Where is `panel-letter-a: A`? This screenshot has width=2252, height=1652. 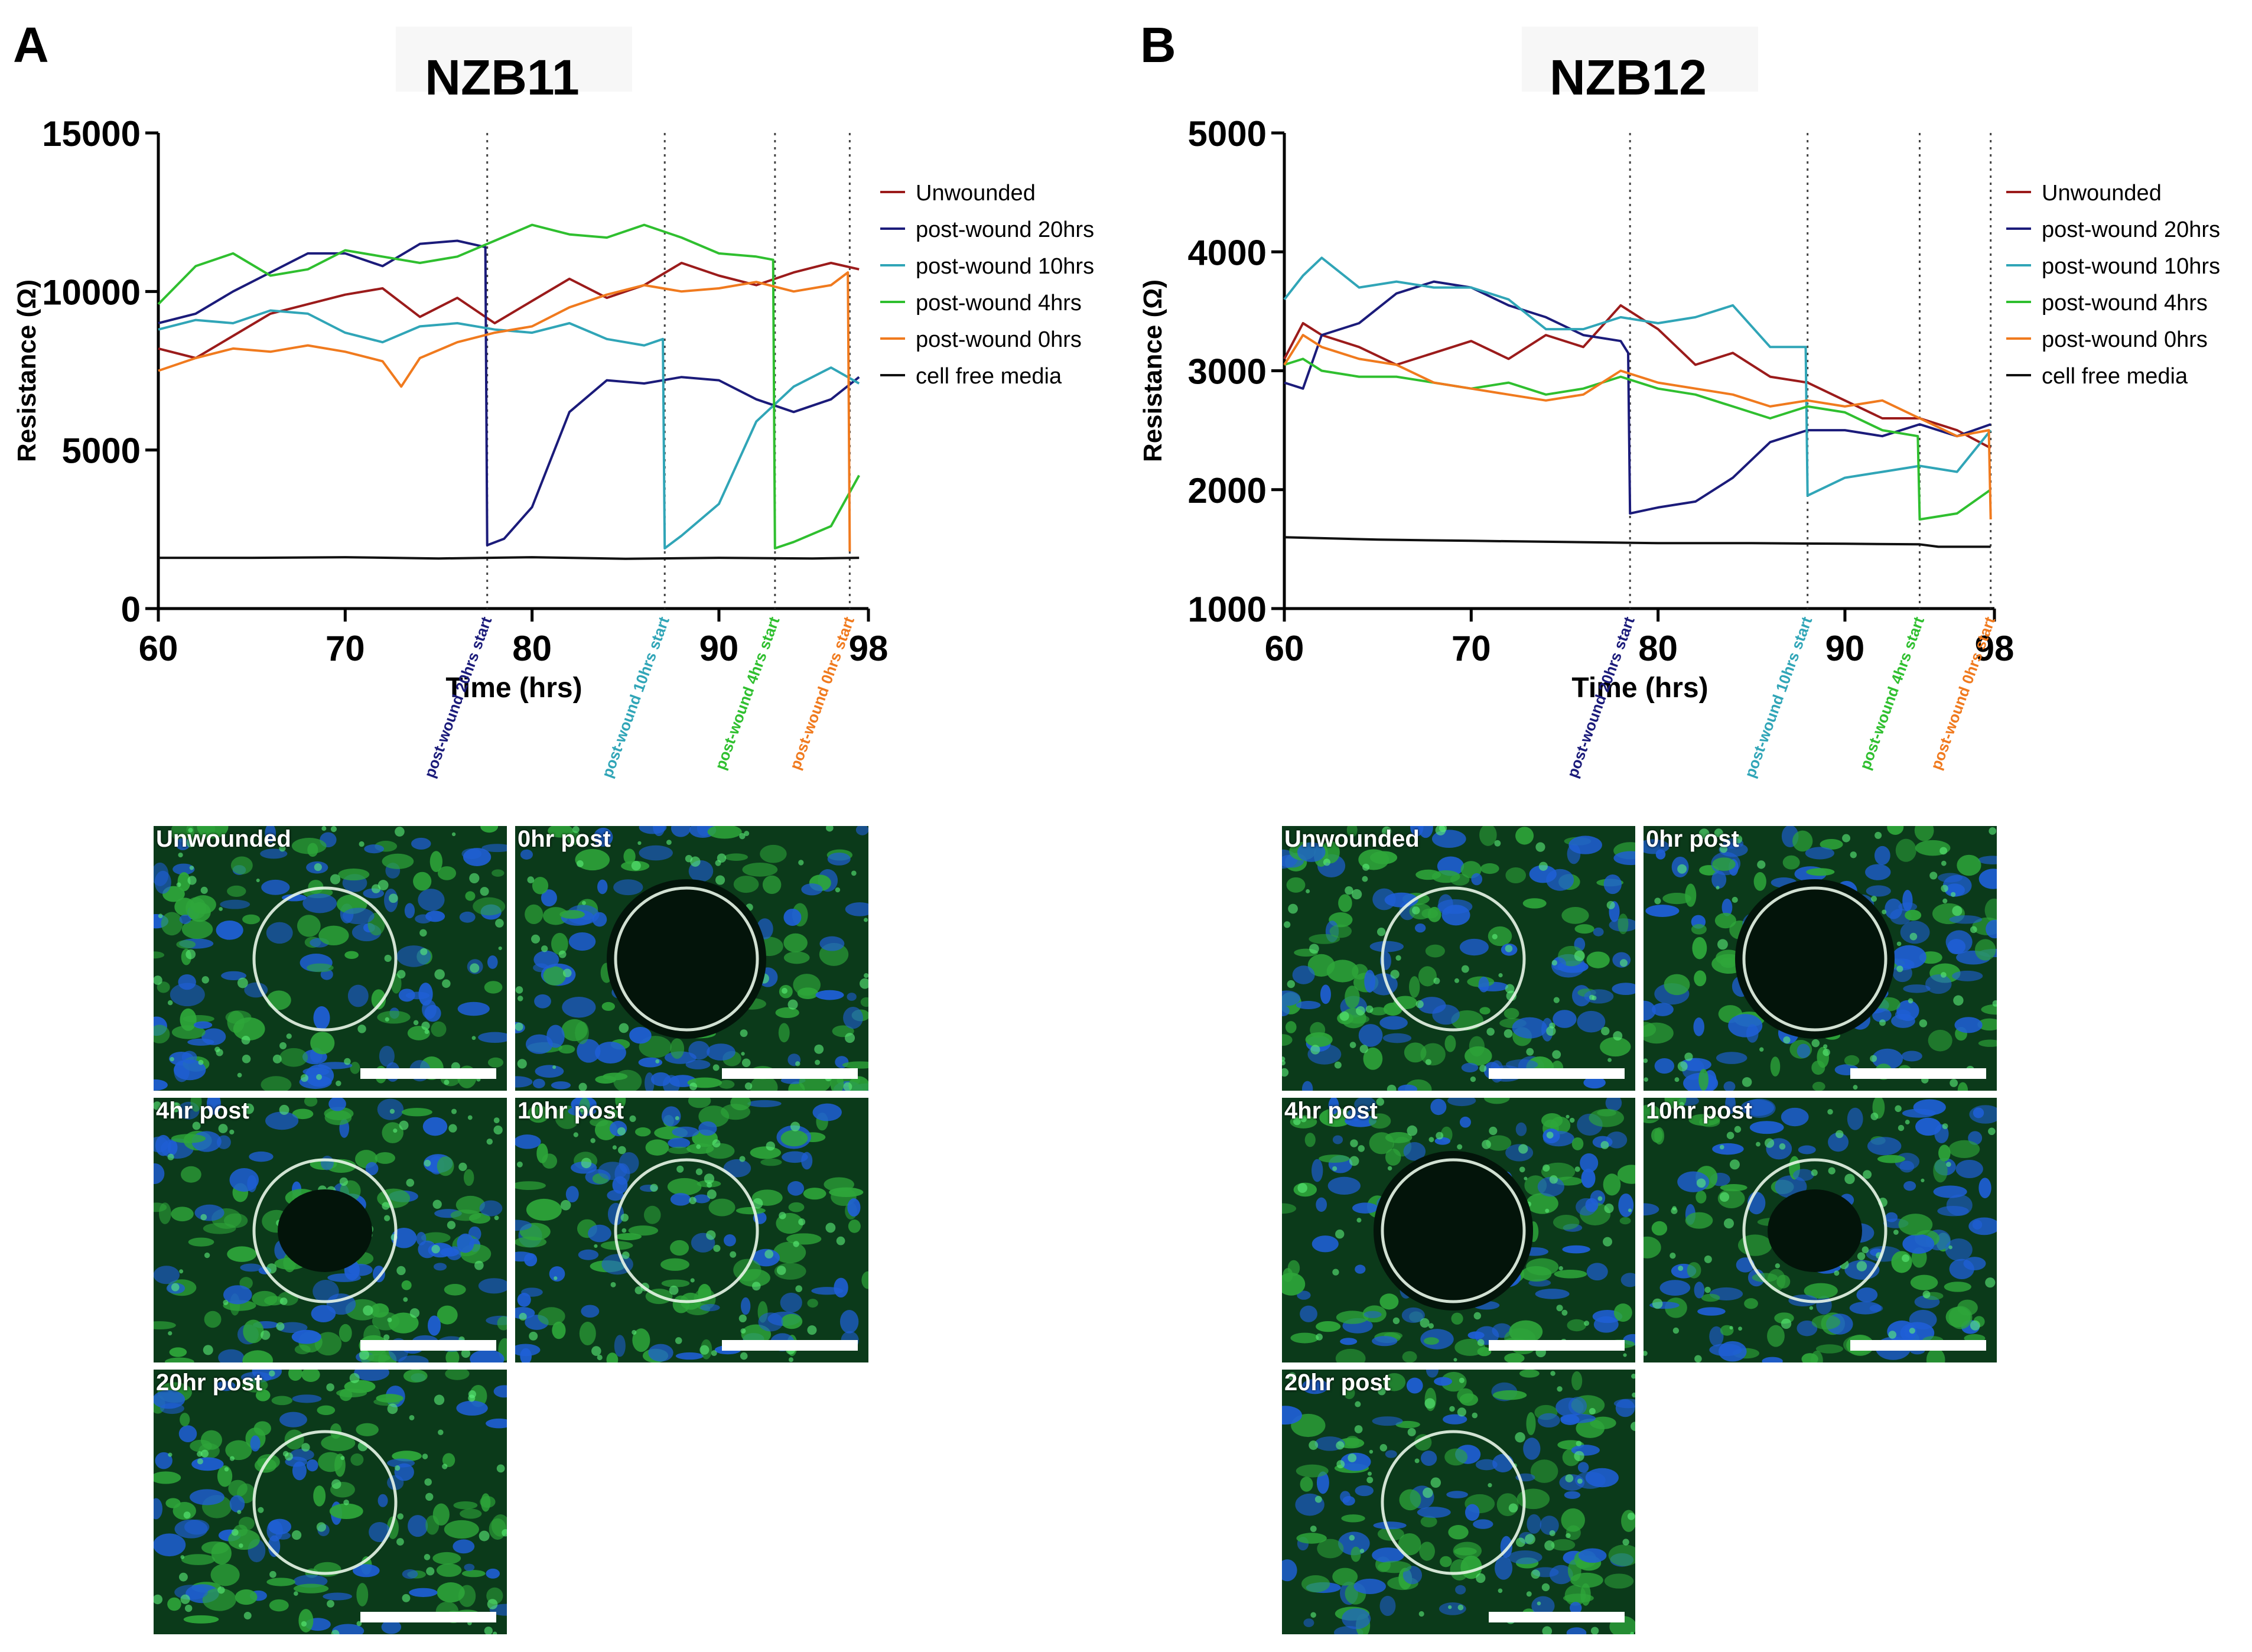
panel-letter-a: A is located at coordinates (31, 45).